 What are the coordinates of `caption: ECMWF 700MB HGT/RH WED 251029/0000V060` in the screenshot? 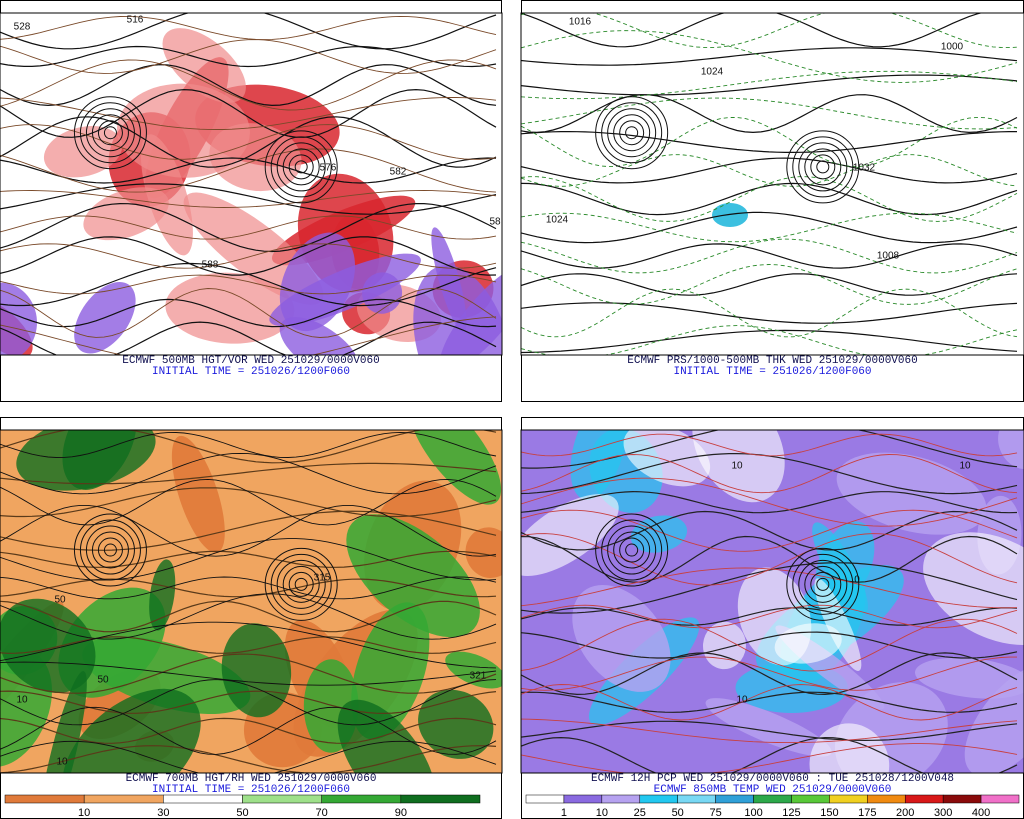 It's located at (251, 779).